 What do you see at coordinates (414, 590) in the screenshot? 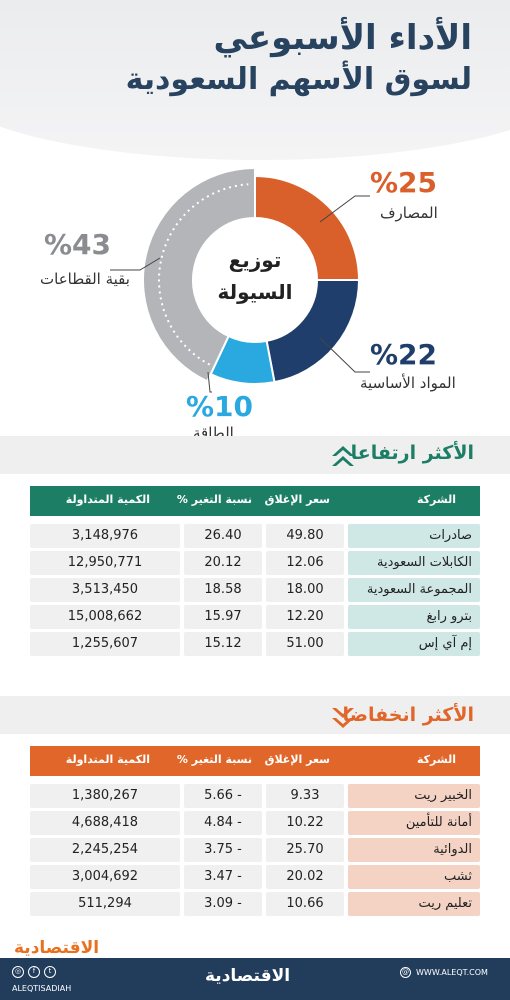
I see `company-name-cell: المجموعة السعودية` at bounding box center [414, 590].